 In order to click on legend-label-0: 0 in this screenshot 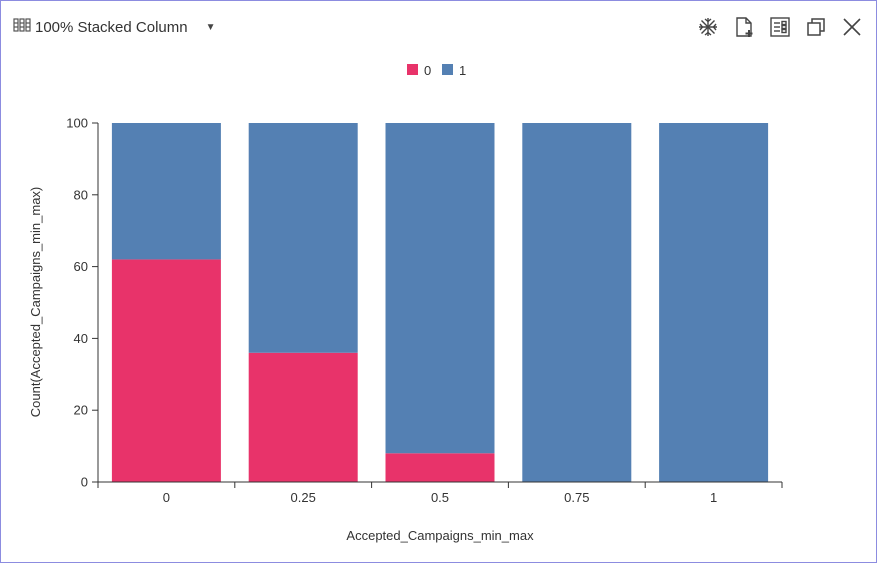, I will do `click(427, 70)`.